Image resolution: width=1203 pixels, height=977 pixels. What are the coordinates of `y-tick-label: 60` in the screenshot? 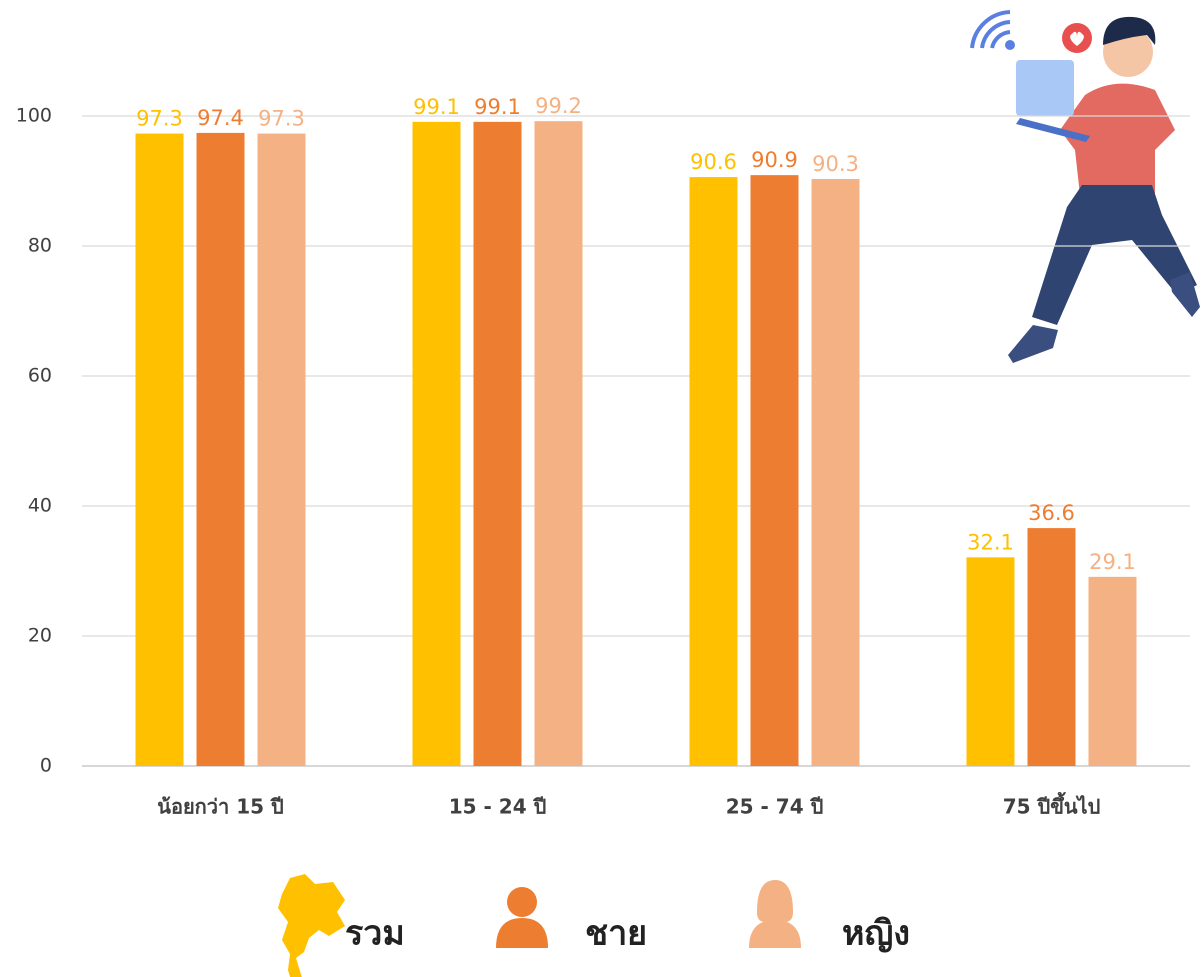 It's located at (40, 376).